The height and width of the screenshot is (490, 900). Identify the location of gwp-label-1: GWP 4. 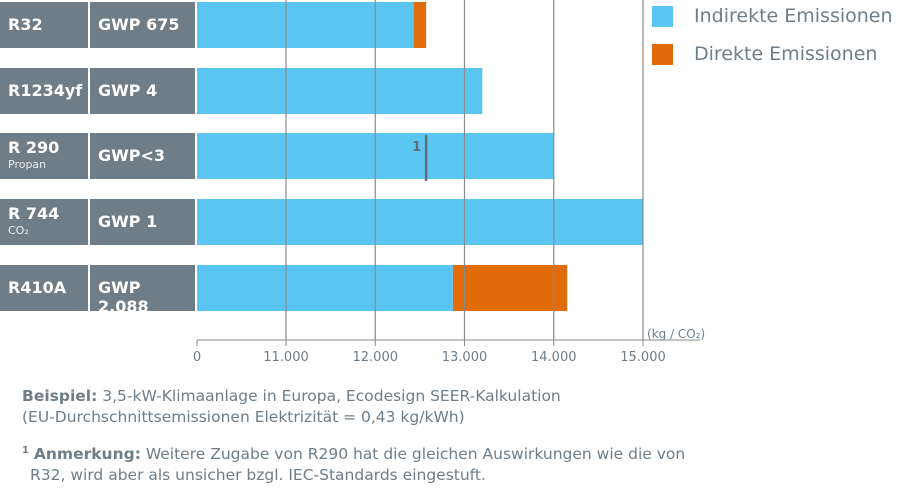
(128, 90).